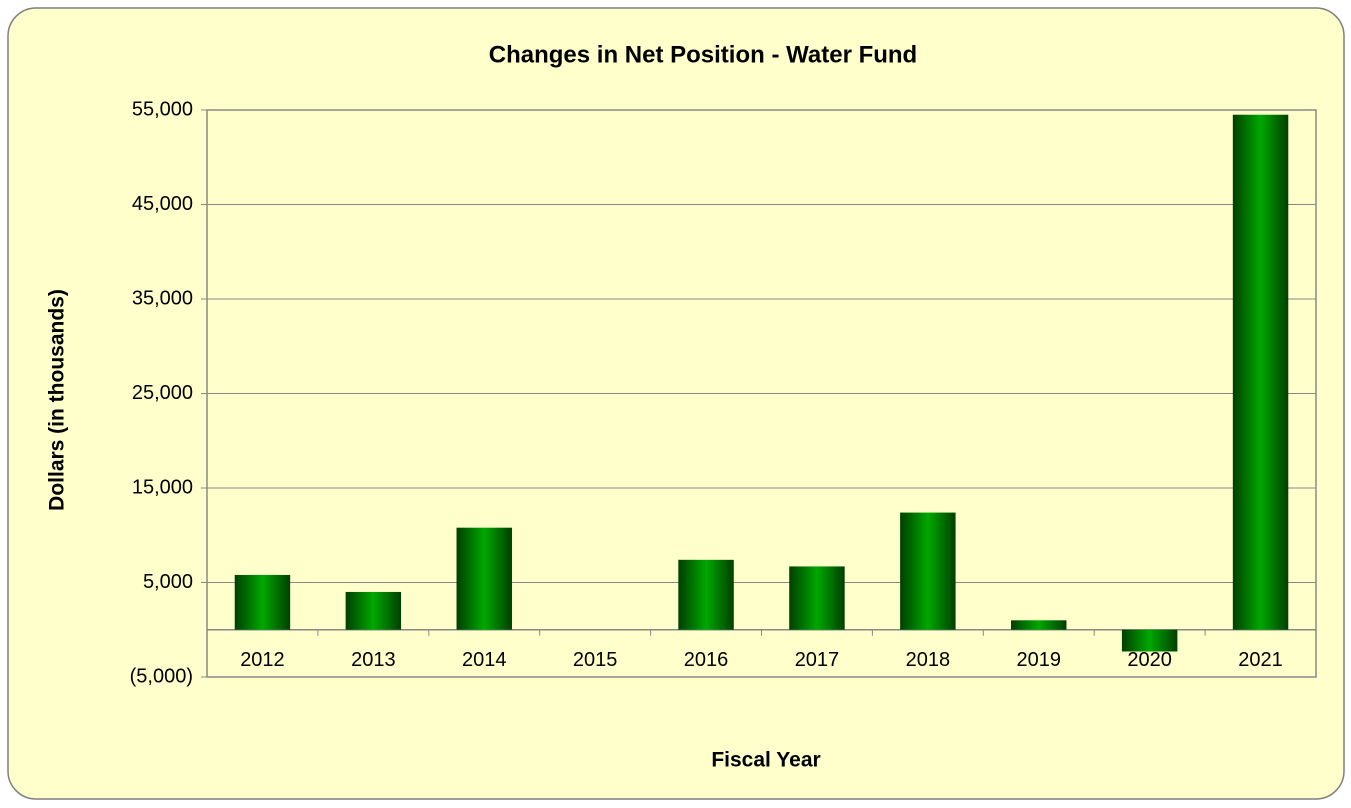  What do you see at coordinates (817, 660) in the screenshot?
I see `x-tick-label: 2017` at bounding box center [817, 660].